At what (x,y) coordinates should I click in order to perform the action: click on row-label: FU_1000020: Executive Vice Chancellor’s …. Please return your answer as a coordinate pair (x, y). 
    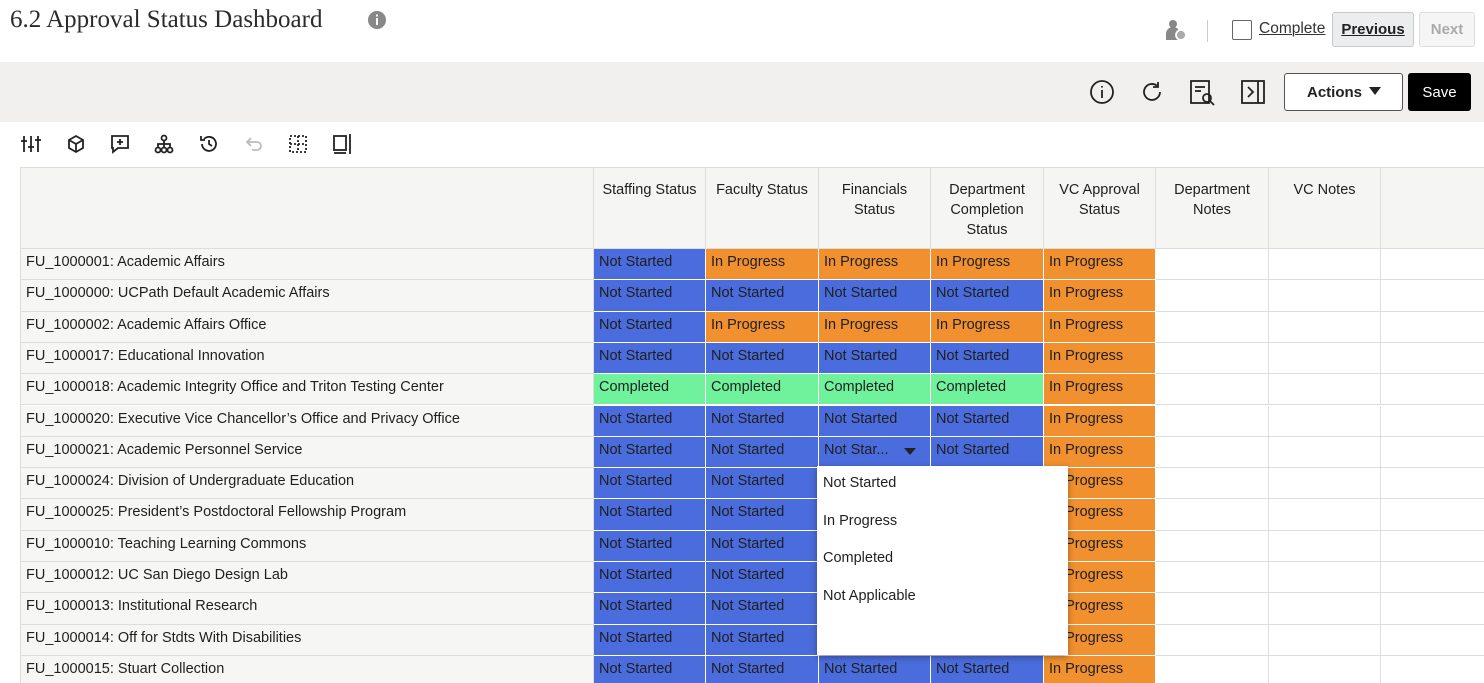
    Looking at the image, I should click on (307, 421).